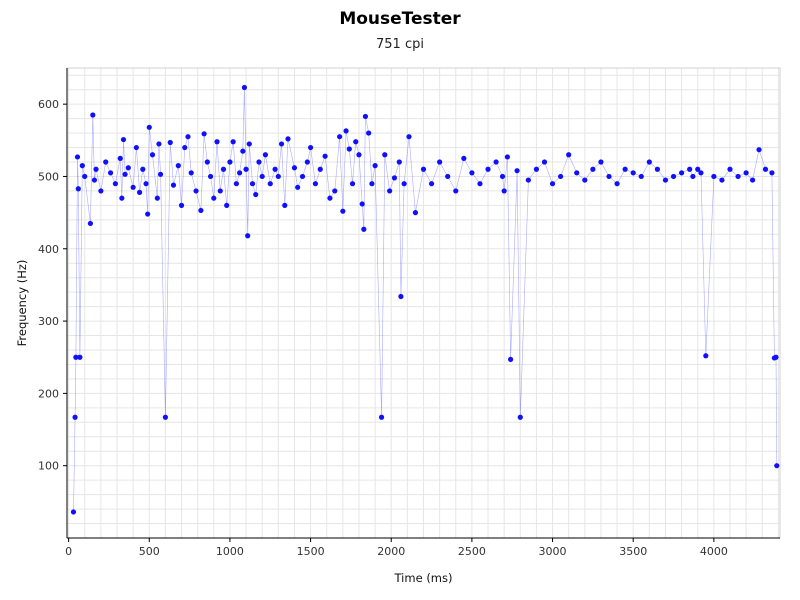  What do you see at coordinates (48, 393) in the screenshot?
I see `y-tick-label: 200` at bounding box center [48, 393].